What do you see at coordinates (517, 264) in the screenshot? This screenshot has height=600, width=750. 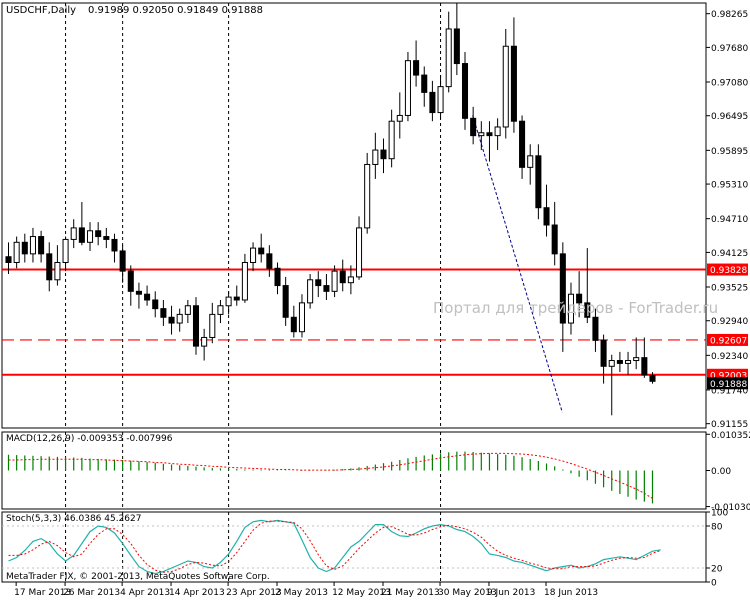 I see `trend-line` at bounding box center [517, 264].